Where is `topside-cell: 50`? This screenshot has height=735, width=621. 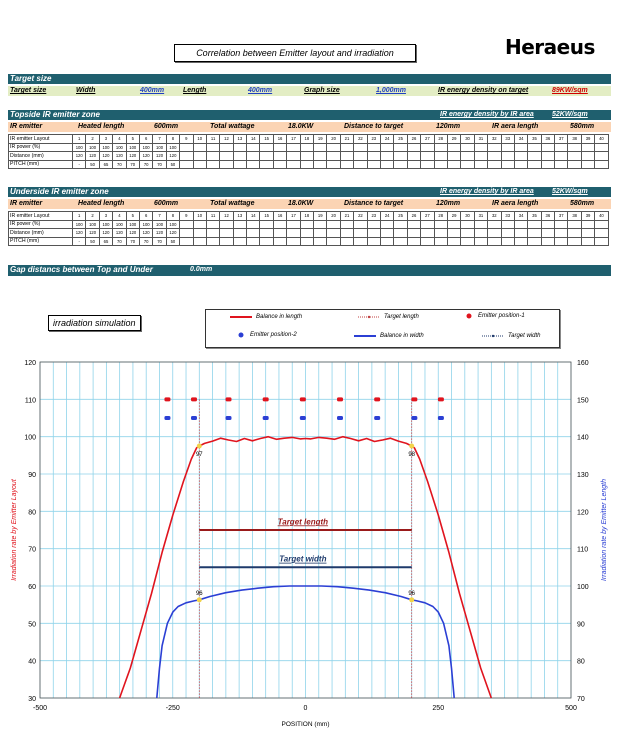 topside-cell: 50 is located at coordinates (92, 164).